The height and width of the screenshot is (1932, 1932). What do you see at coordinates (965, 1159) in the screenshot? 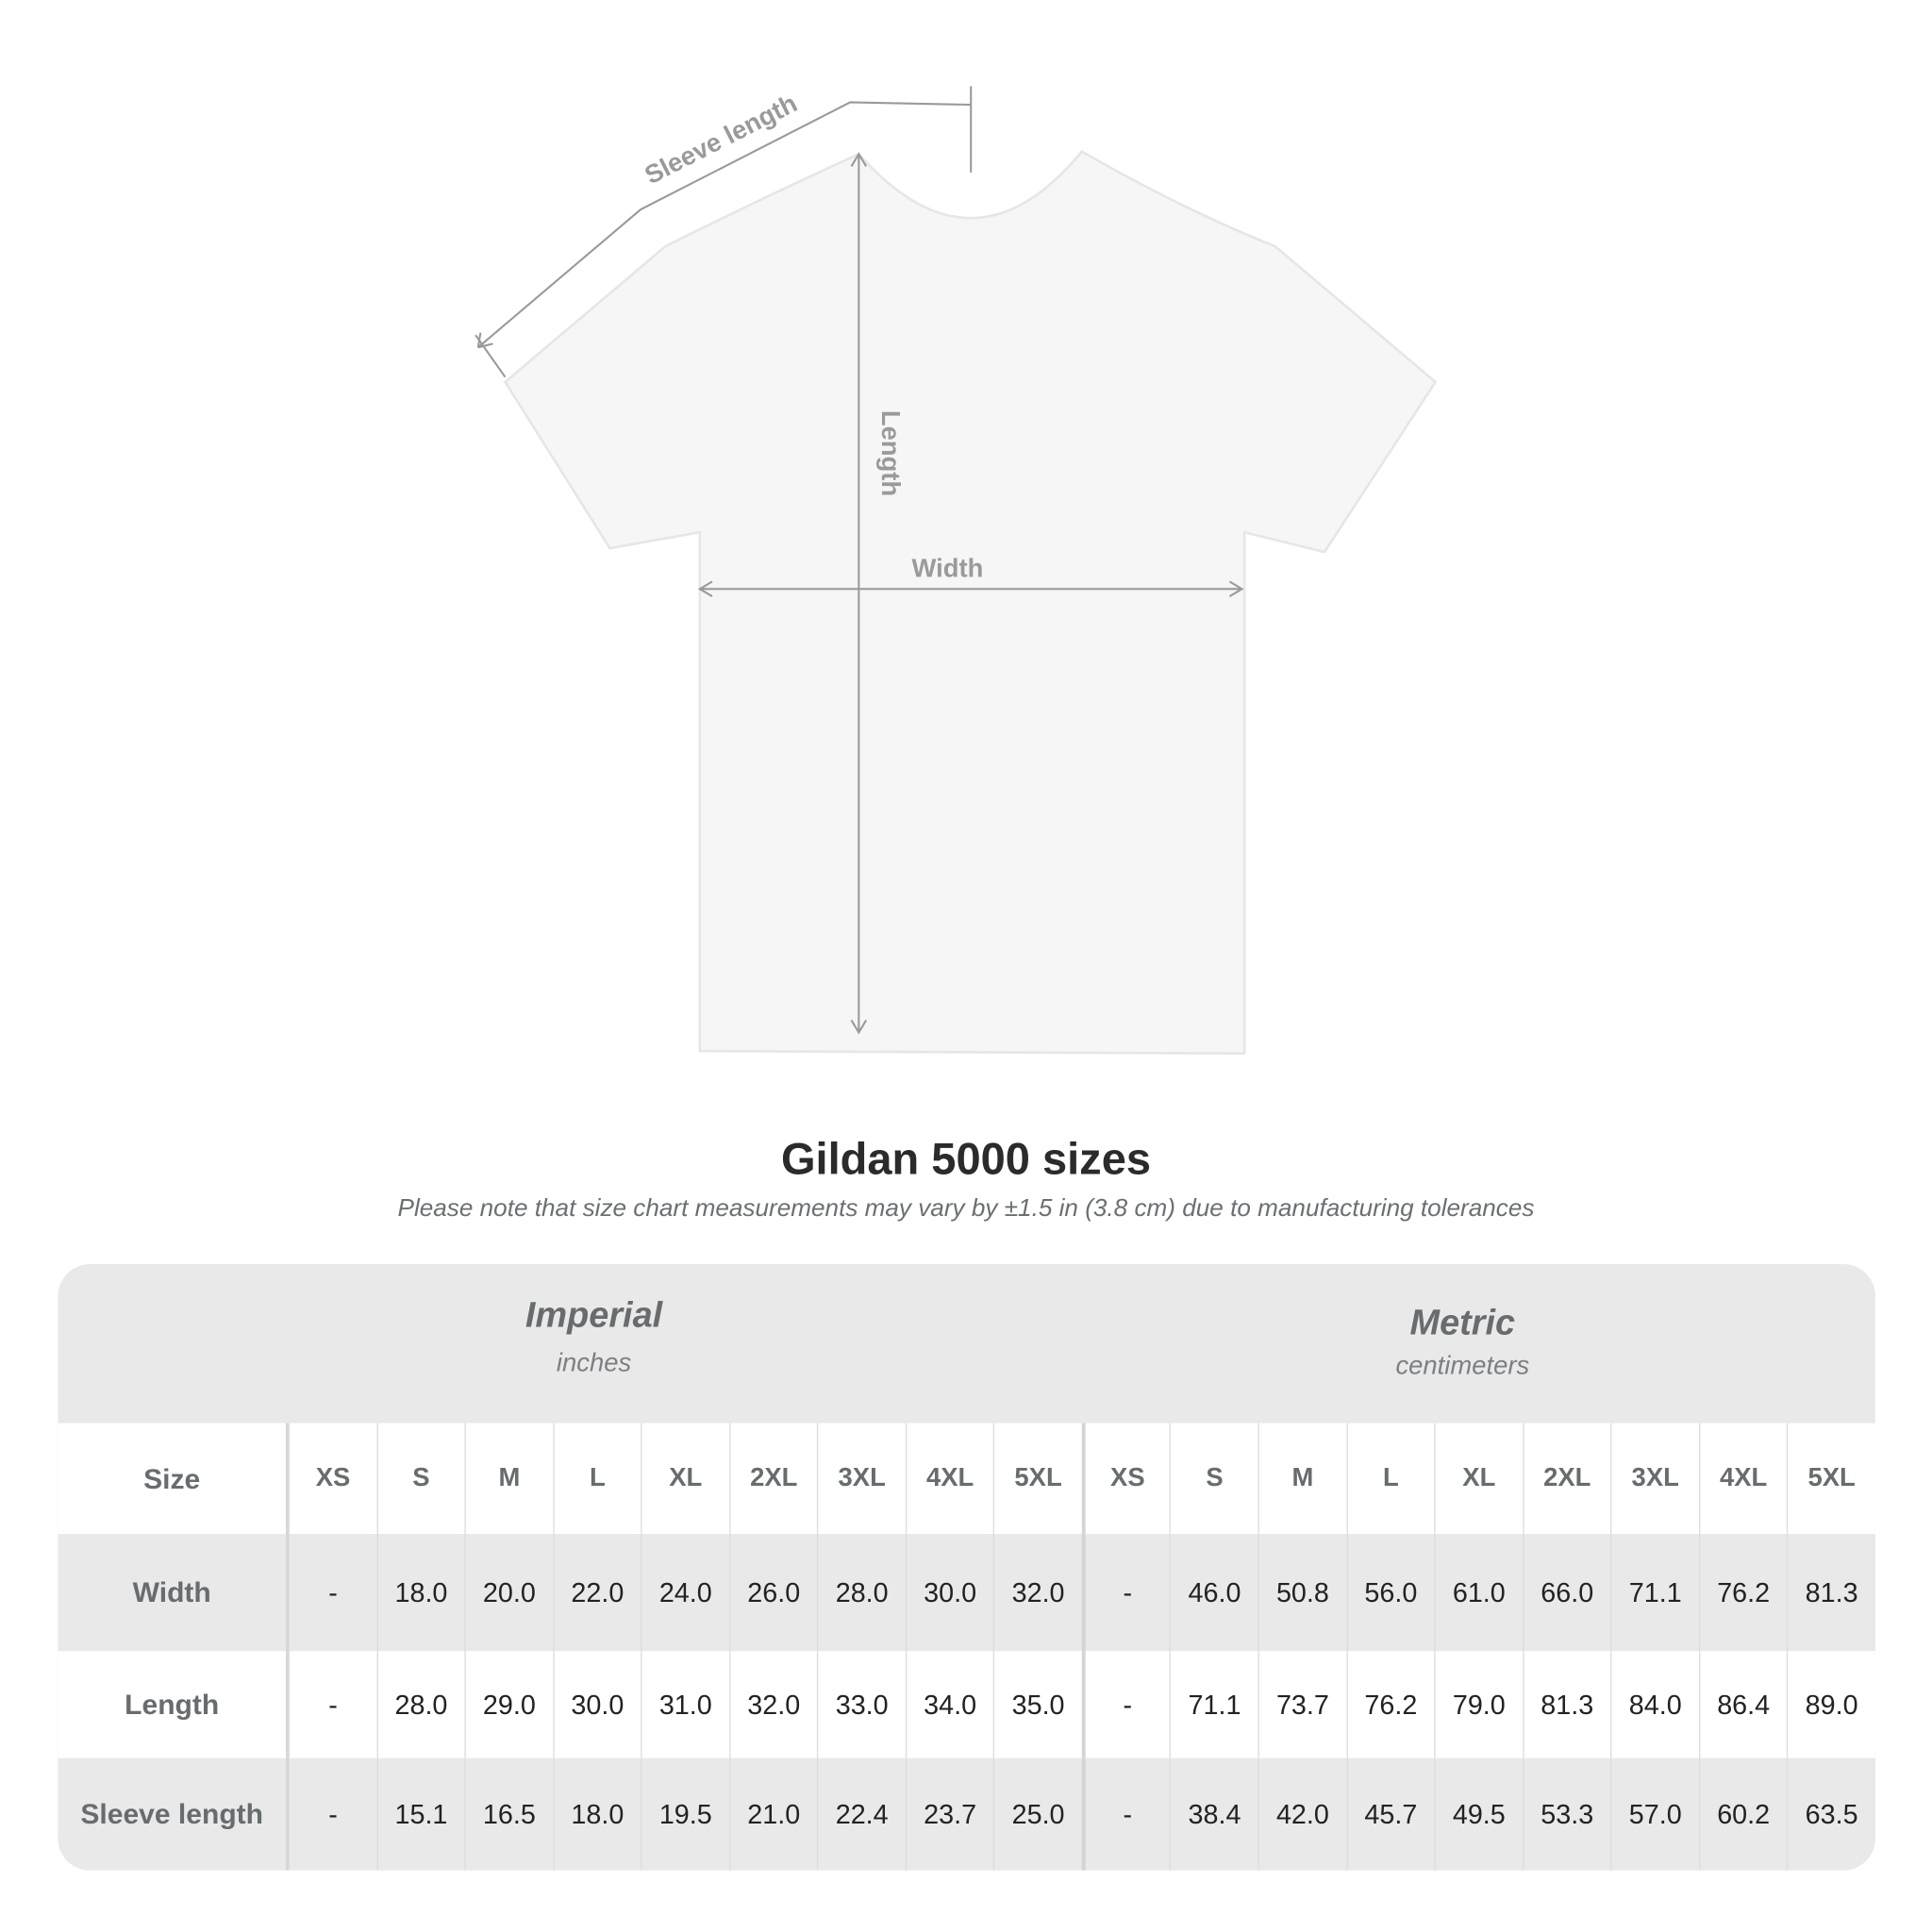
I see `chart-title: Gildan 5000 sizes` at bounding box center [965, 1159].